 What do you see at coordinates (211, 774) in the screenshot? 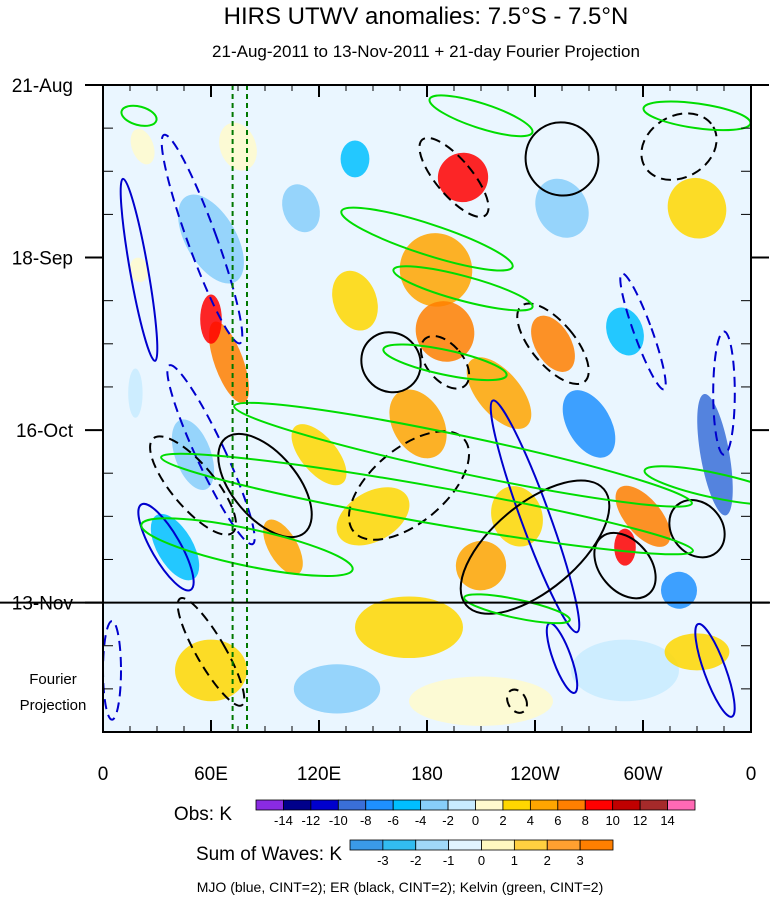
I see `x-tick-label: 60E` at bounding box center [211, 774].